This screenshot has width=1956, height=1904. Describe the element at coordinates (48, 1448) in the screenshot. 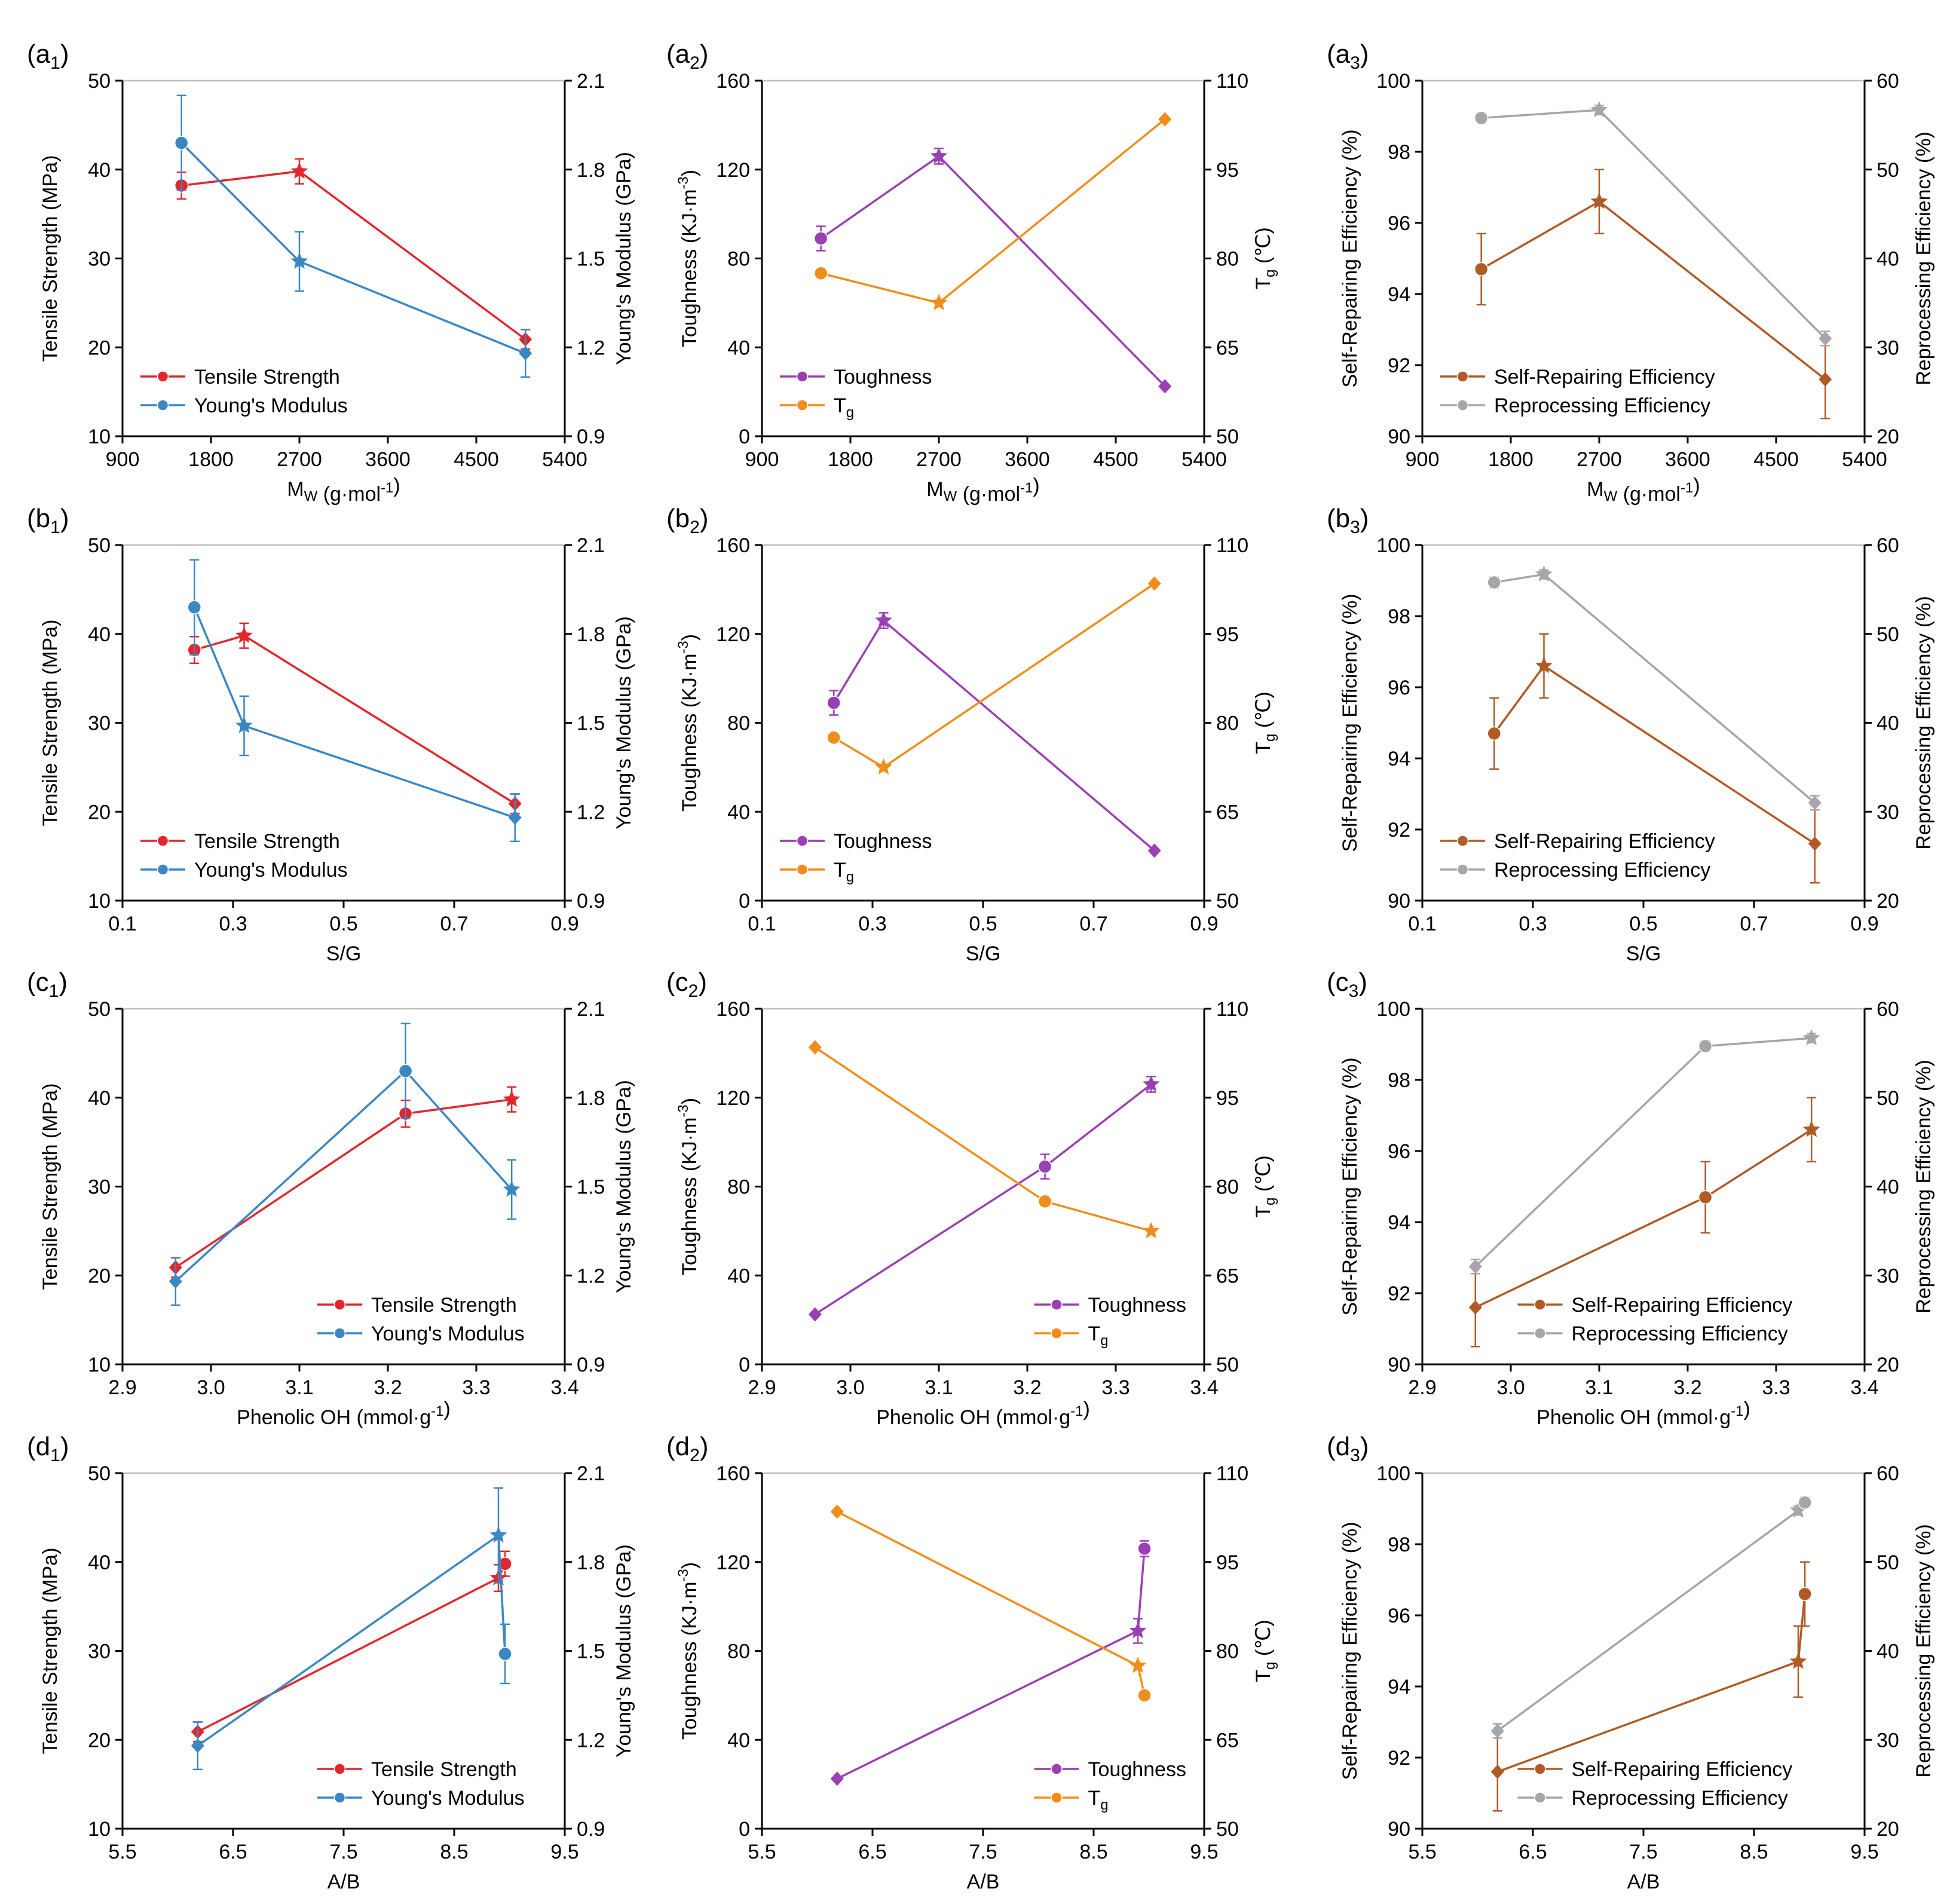

I see `panel-label: (d1)` at that location.